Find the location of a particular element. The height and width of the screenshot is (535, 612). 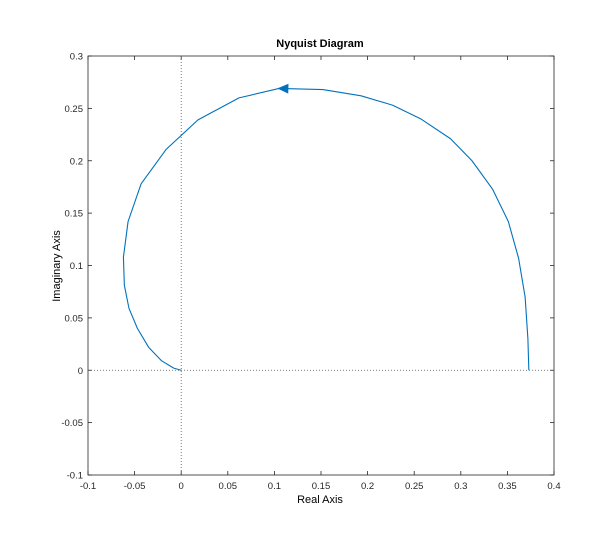

y-tick-label: 0.1 is located at coordinates (76, 266).